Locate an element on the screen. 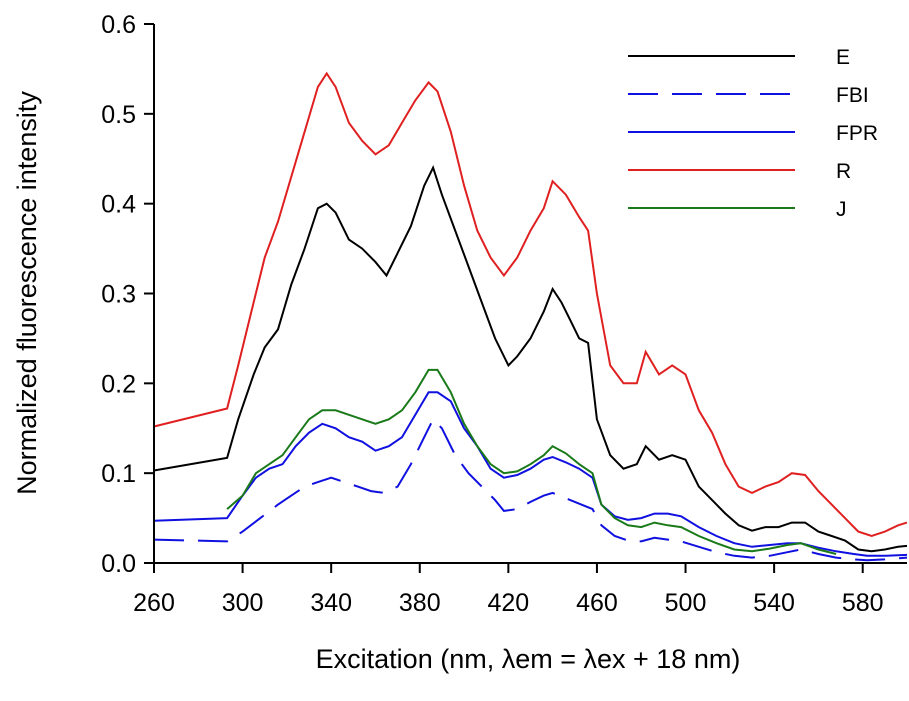 This screenshot has height=701, width=909. legend-label-e: E is located at coordinates (843, 57).